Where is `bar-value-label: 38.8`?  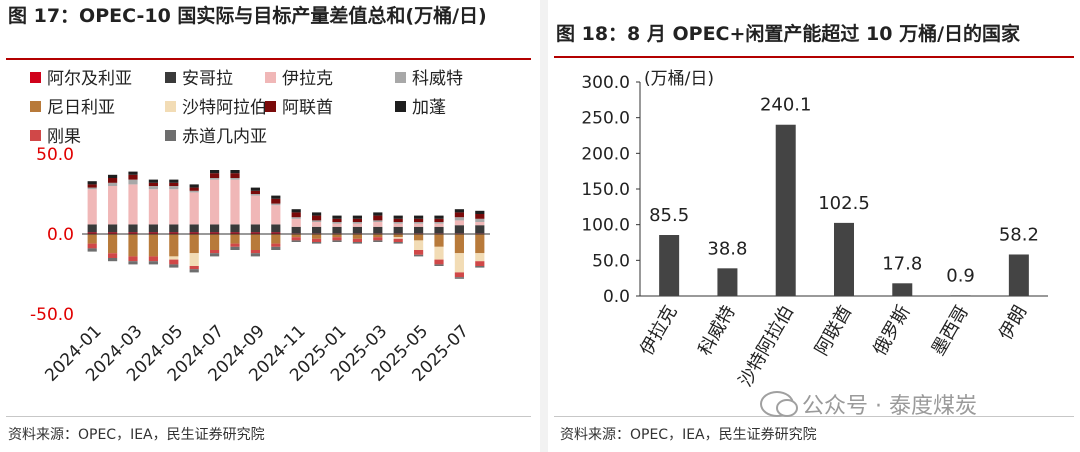
bar-value-label: 38.8 is located at coordinates (727, 248).